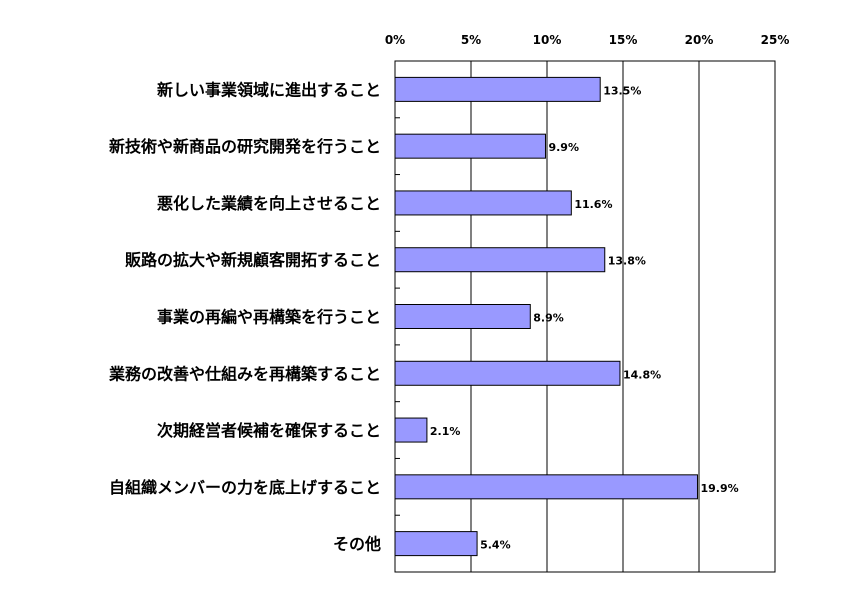  I want to click on category-label: 業務の改善や仕組みを再構築すること, so click(244, 373).